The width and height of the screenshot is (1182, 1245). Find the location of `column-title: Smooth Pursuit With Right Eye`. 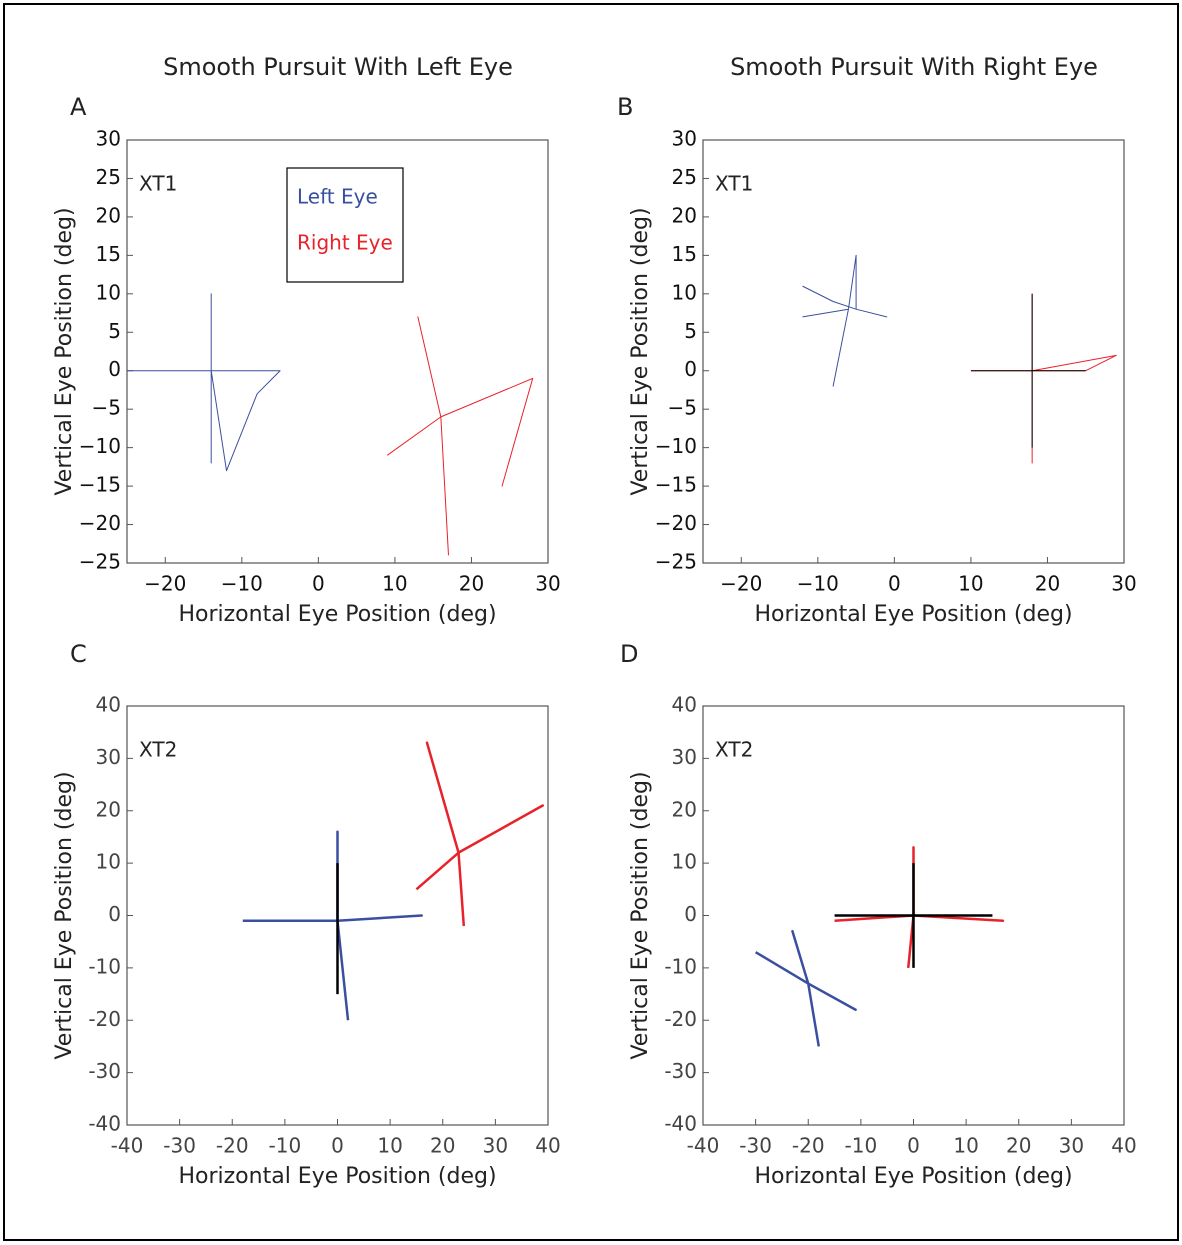

column-title: Smooth Pursuit With Right Eye is located at coordinates (914, 67).